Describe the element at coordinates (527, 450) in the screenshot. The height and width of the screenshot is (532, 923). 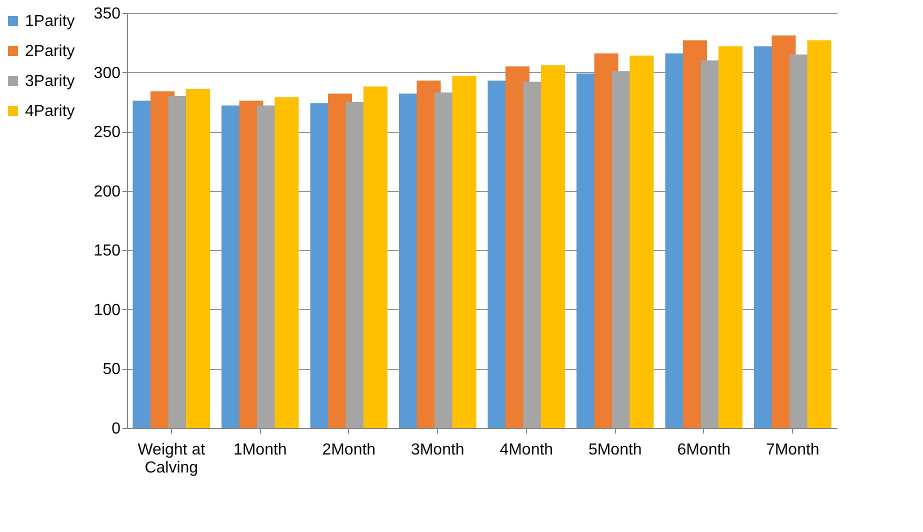
I see `x-tick-label: 4Month` at that location.